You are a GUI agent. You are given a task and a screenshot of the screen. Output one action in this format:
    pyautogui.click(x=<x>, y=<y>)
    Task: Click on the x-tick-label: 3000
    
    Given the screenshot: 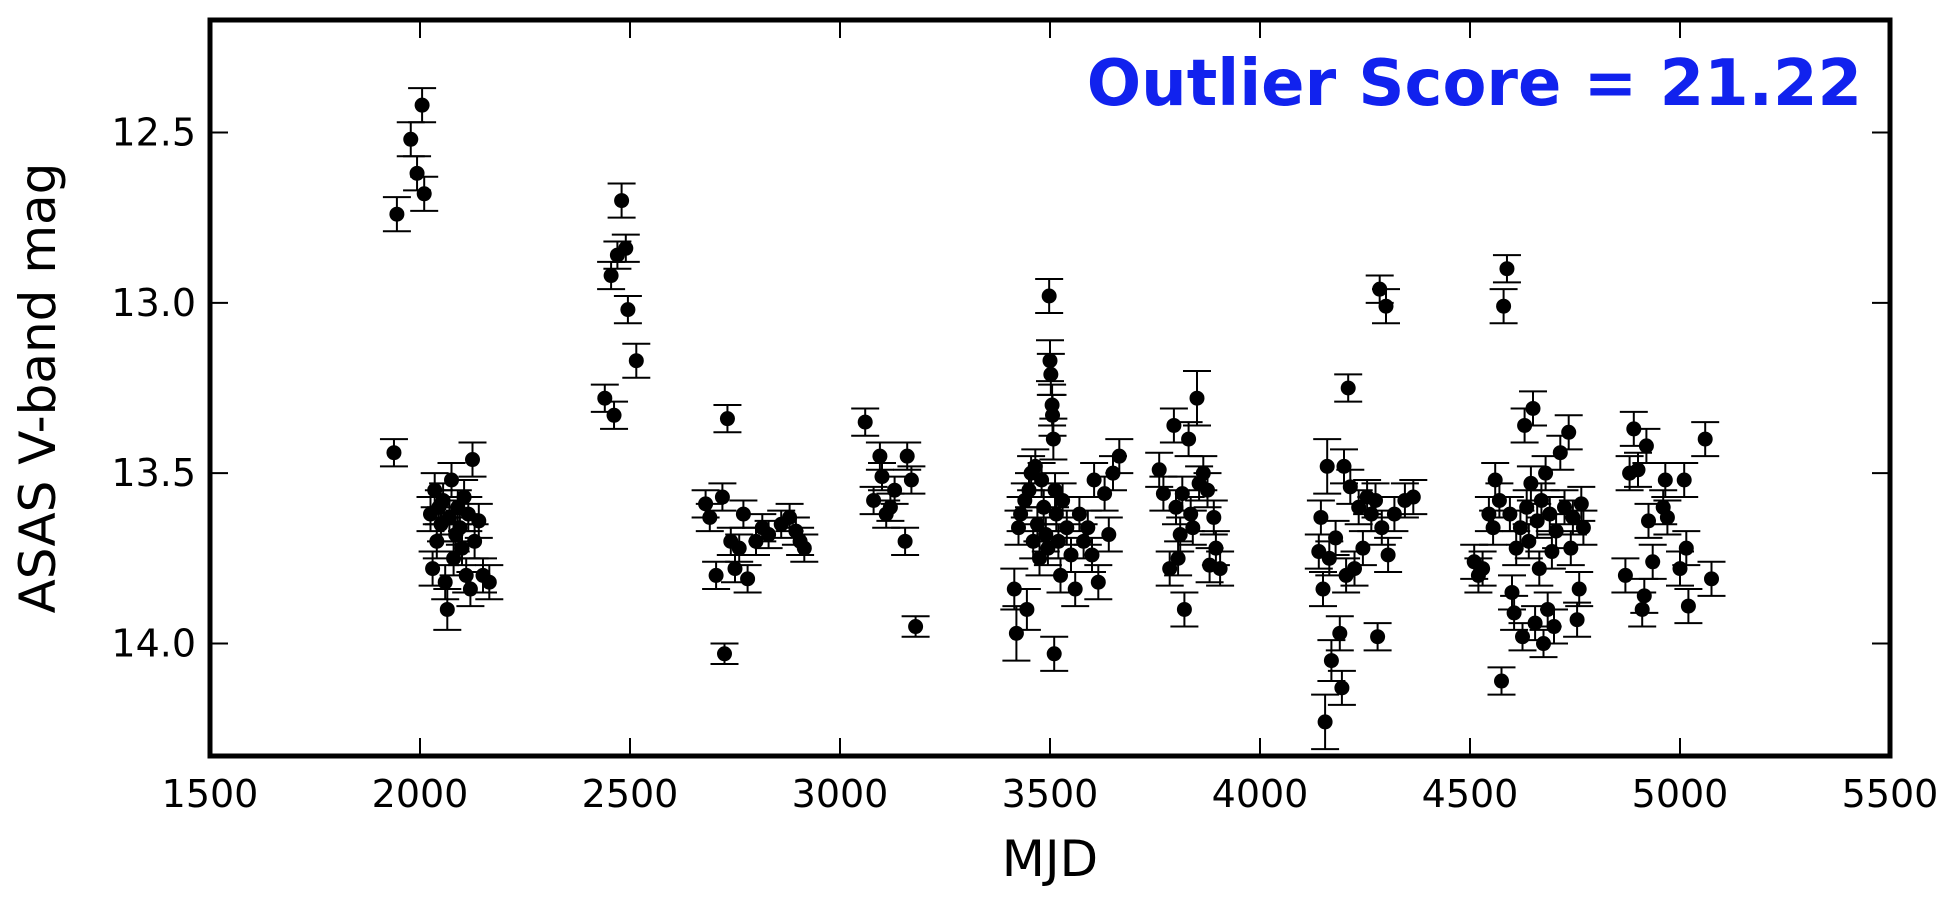 What is the action you would take?
    pyautogui.click(x=840, y=794)
    